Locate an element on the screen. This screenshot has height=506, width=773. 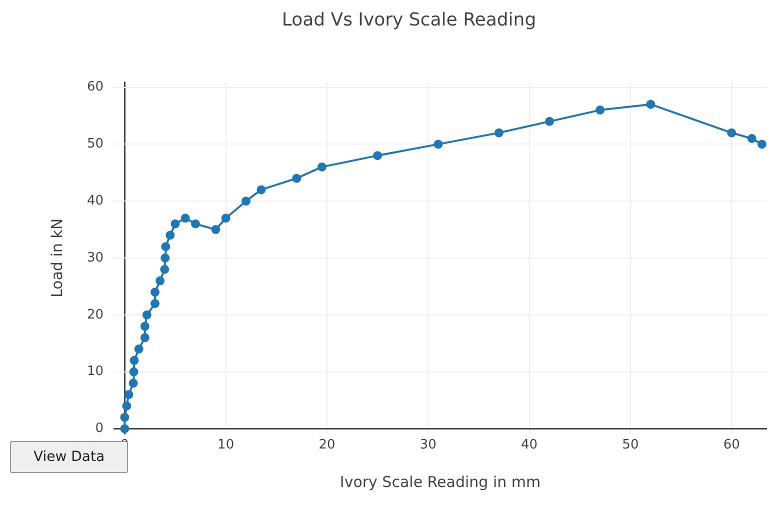
y-tick-label: 10 is located at coordinates (95, 372).